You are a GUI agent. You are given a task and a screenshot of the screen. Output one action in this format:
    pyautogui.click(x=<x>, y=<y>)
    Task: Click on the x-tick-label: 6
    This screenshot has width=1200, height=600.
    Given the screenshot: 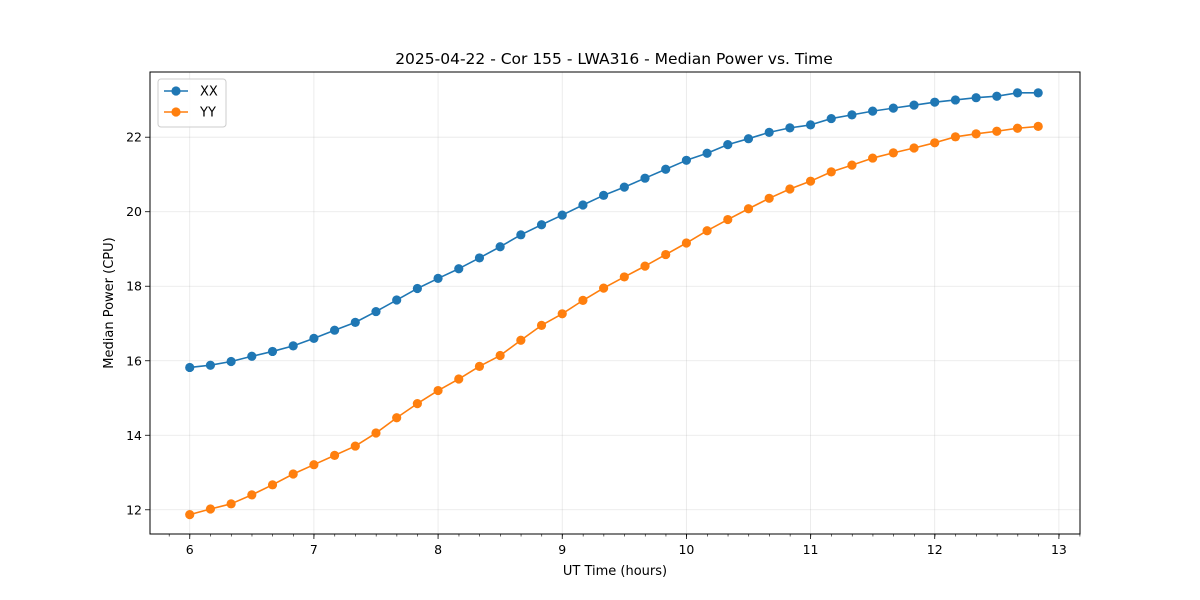 What is the action you would take?
    pyautogui.click(x=190, y=549)
    